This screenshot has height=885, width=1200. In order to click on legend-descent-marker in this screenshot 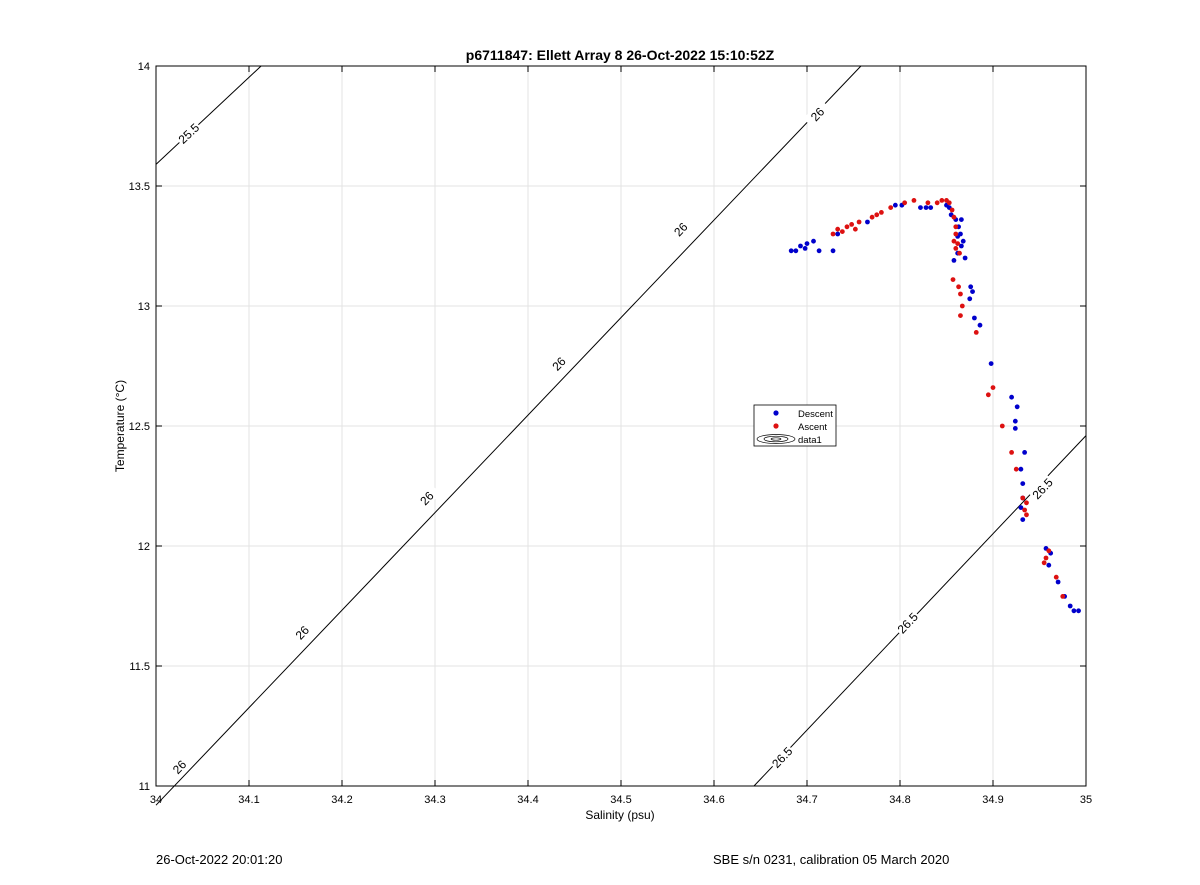, I will do `click(776, 413)`.